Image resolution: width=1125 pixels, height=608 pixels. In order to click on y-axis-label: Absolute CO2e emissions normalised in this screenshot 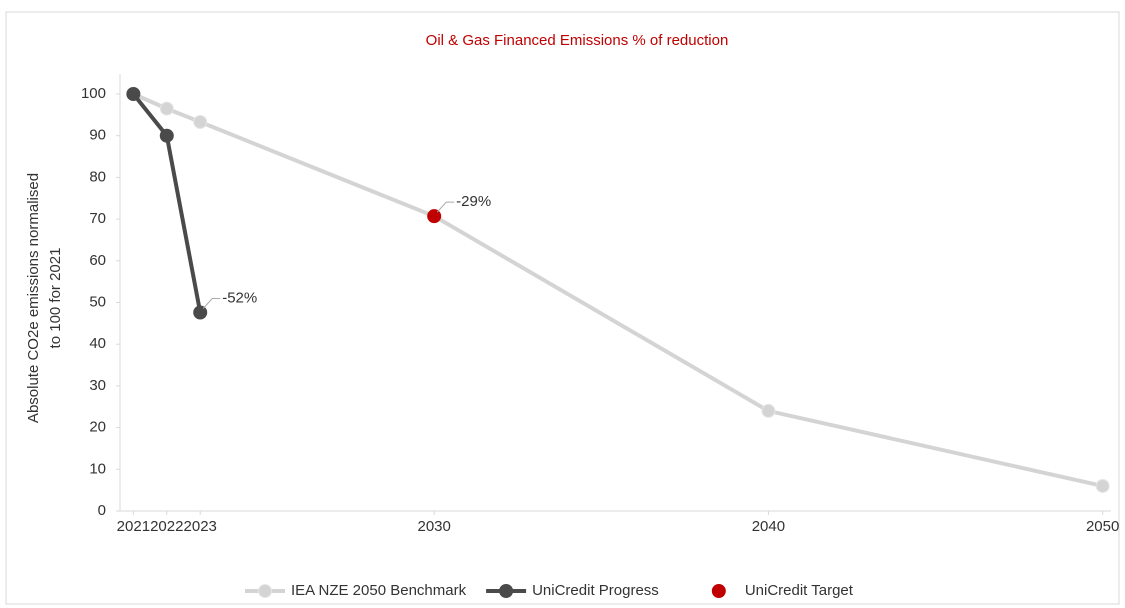, I will do `click(33, 298)`.